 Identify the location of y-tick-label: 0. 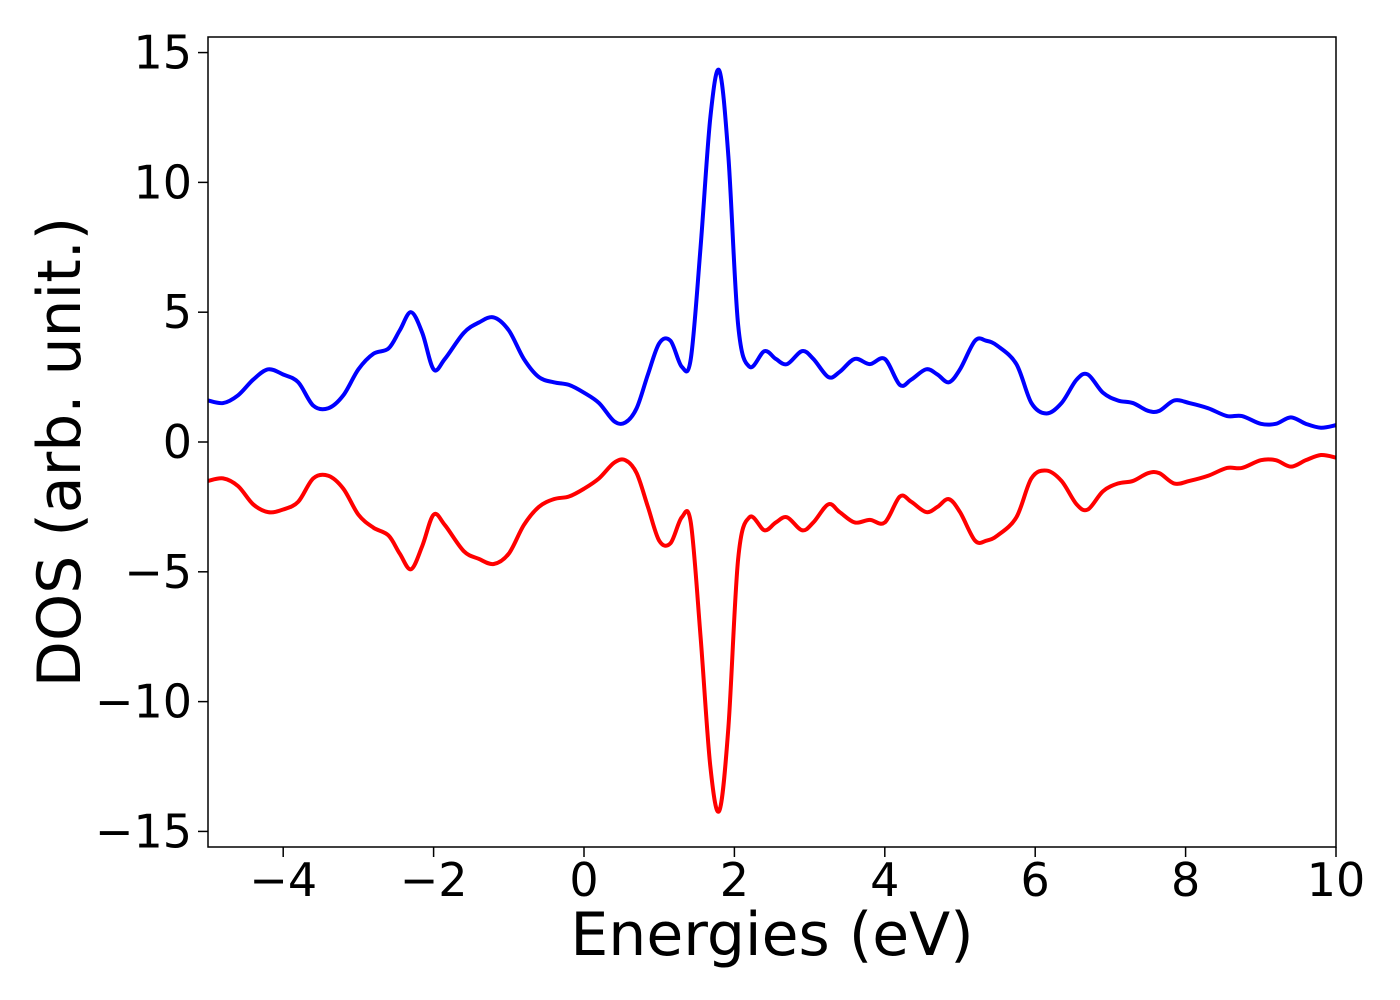
(177, 442).